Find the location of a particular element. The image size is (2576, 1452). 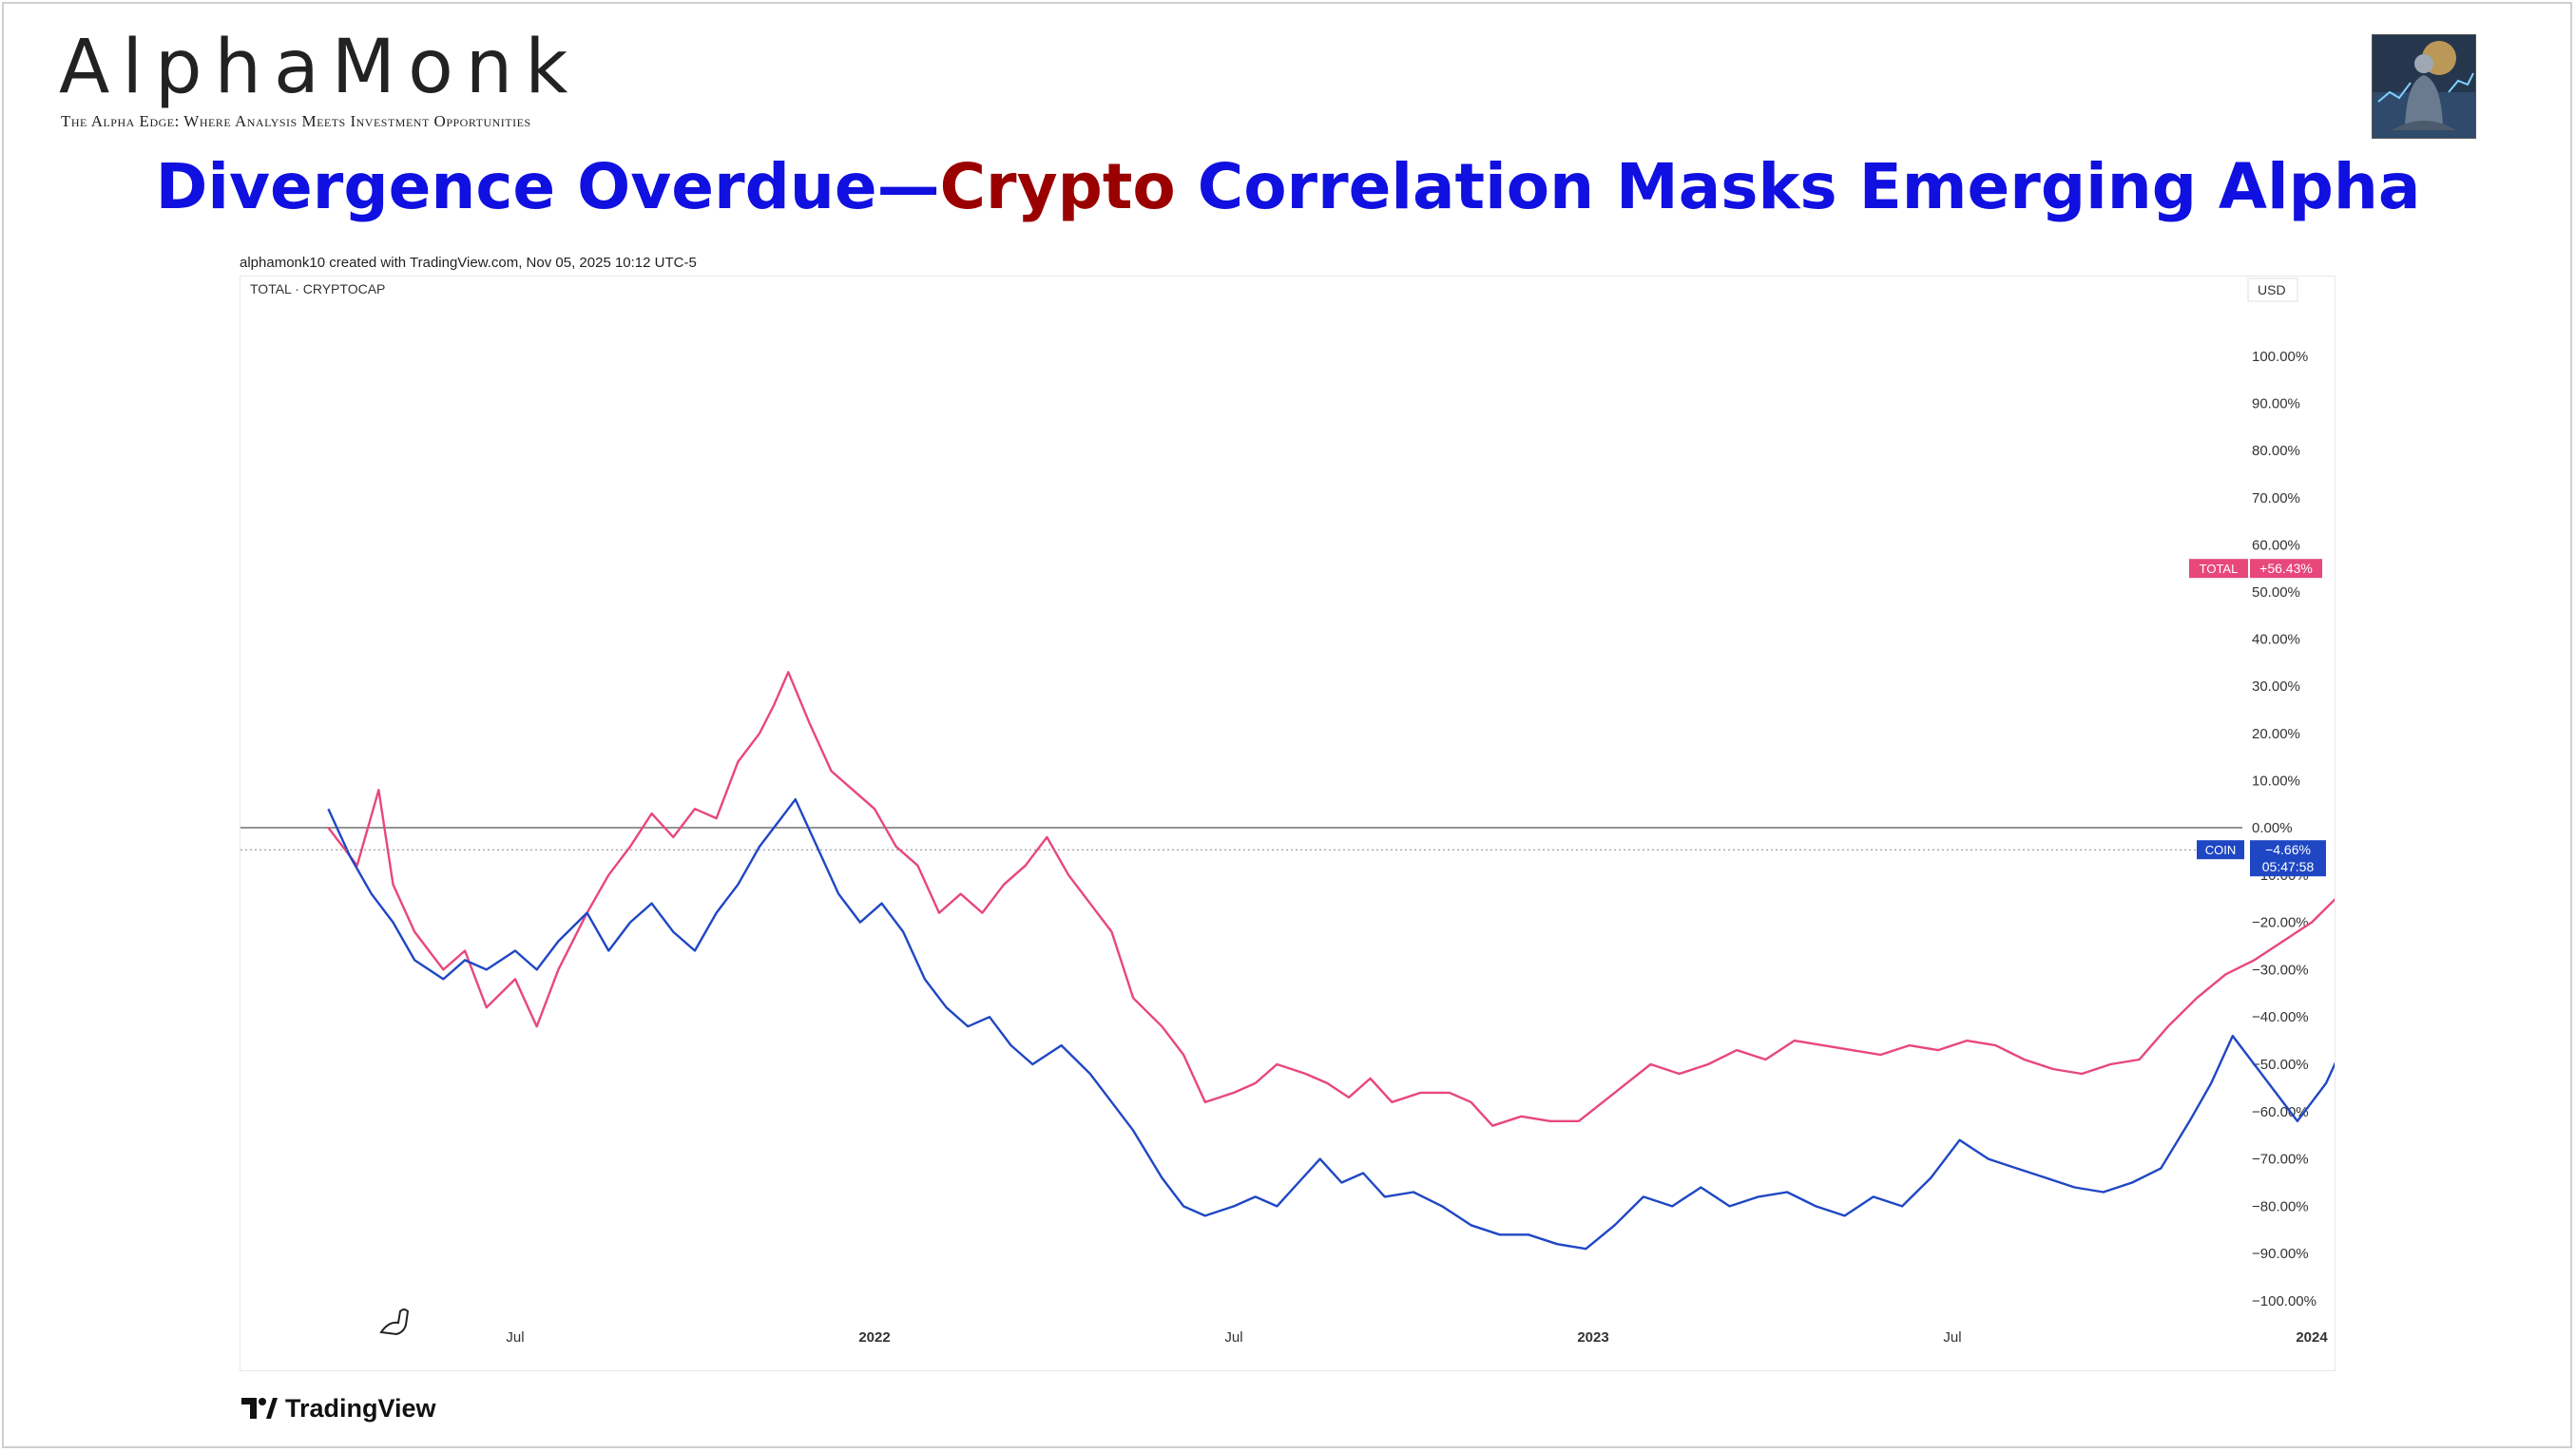

y-tick-label: 0.00% is located at coordinates (2273, 828).